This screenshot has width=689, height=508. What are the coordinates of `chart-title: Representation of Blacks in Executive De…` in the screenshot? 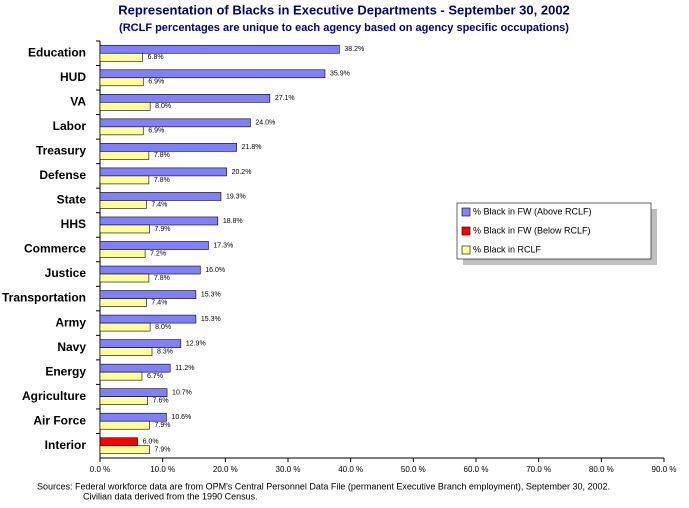 It's located at (344, 9).